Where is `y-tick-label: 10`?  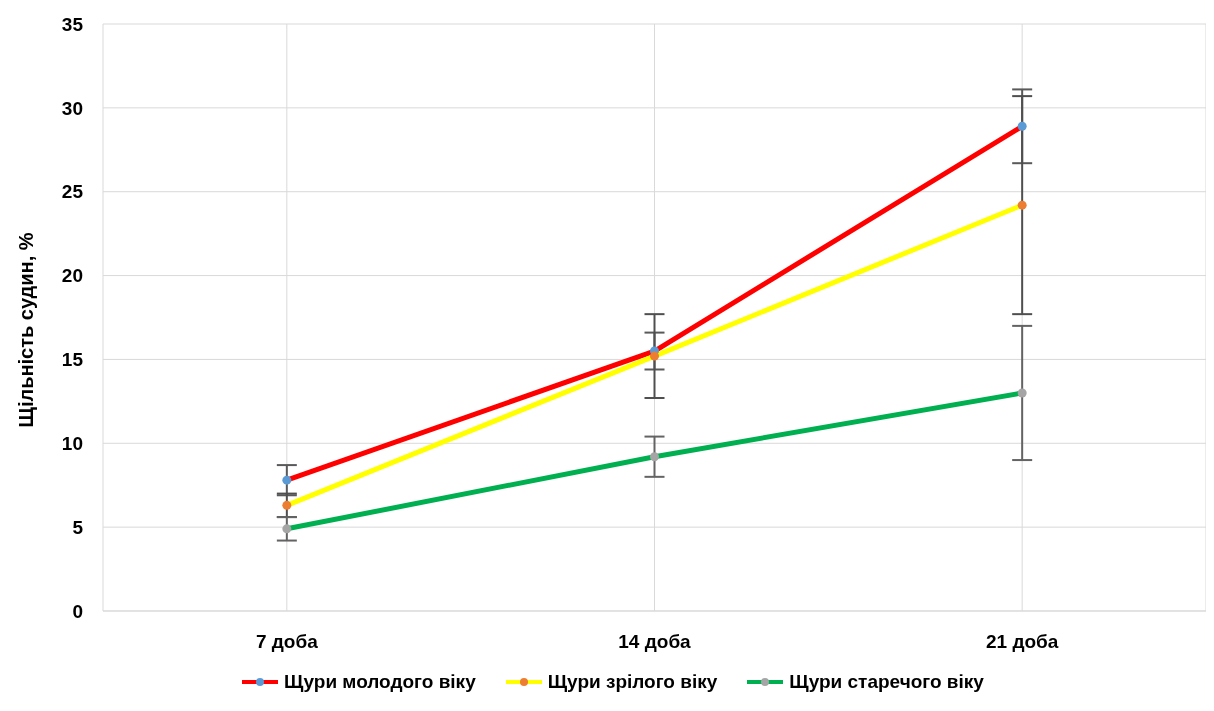 y-tick-label: 10 is located at coordinates (72, 444).